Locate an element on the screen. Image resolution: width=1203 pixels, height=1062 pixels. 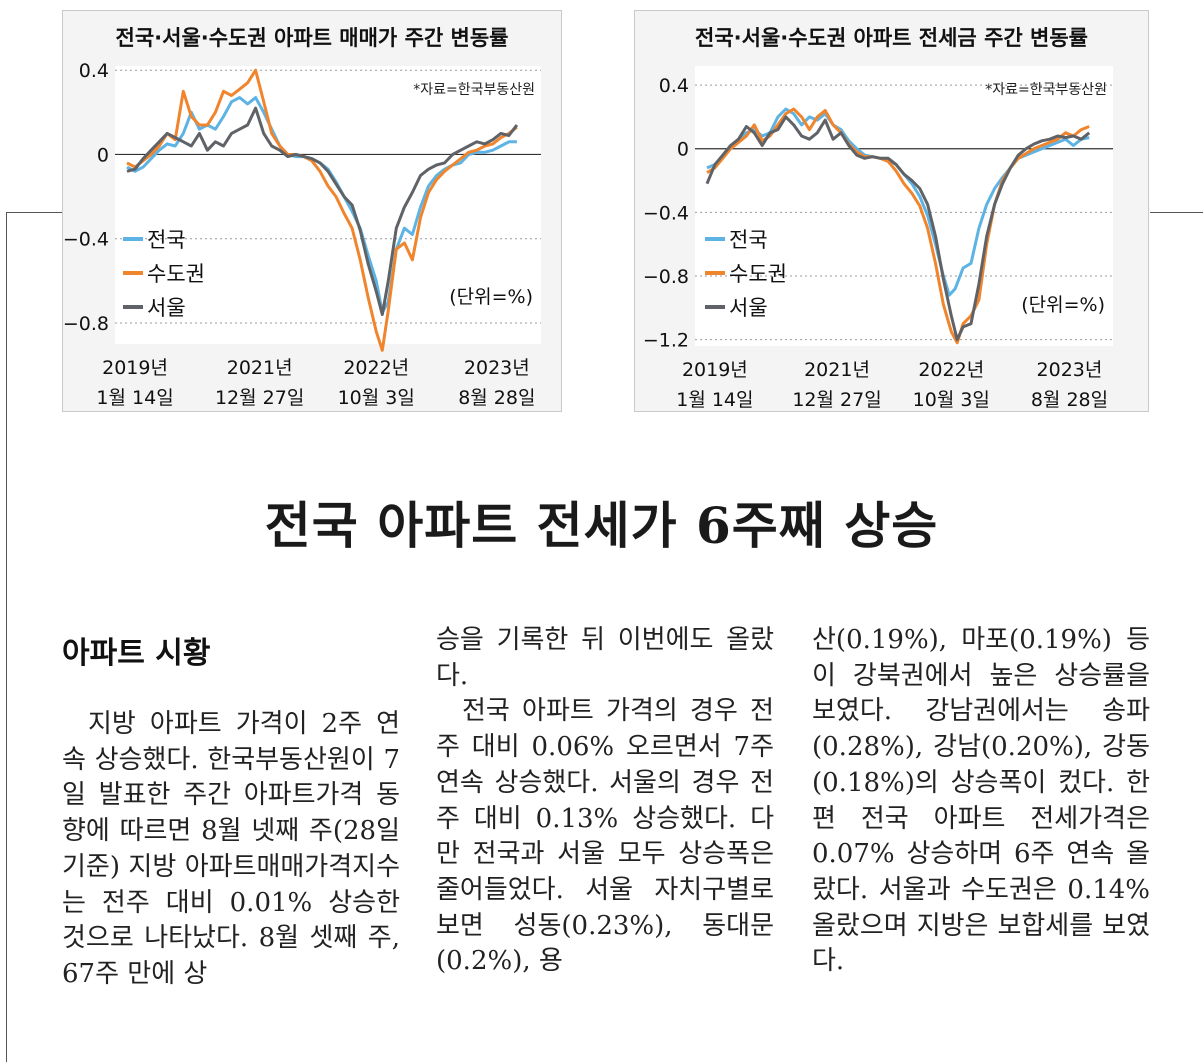
column-2-continuation: 승을 기록한 뒤 이번에도 올랐다. is located at coordinates (605, 658).